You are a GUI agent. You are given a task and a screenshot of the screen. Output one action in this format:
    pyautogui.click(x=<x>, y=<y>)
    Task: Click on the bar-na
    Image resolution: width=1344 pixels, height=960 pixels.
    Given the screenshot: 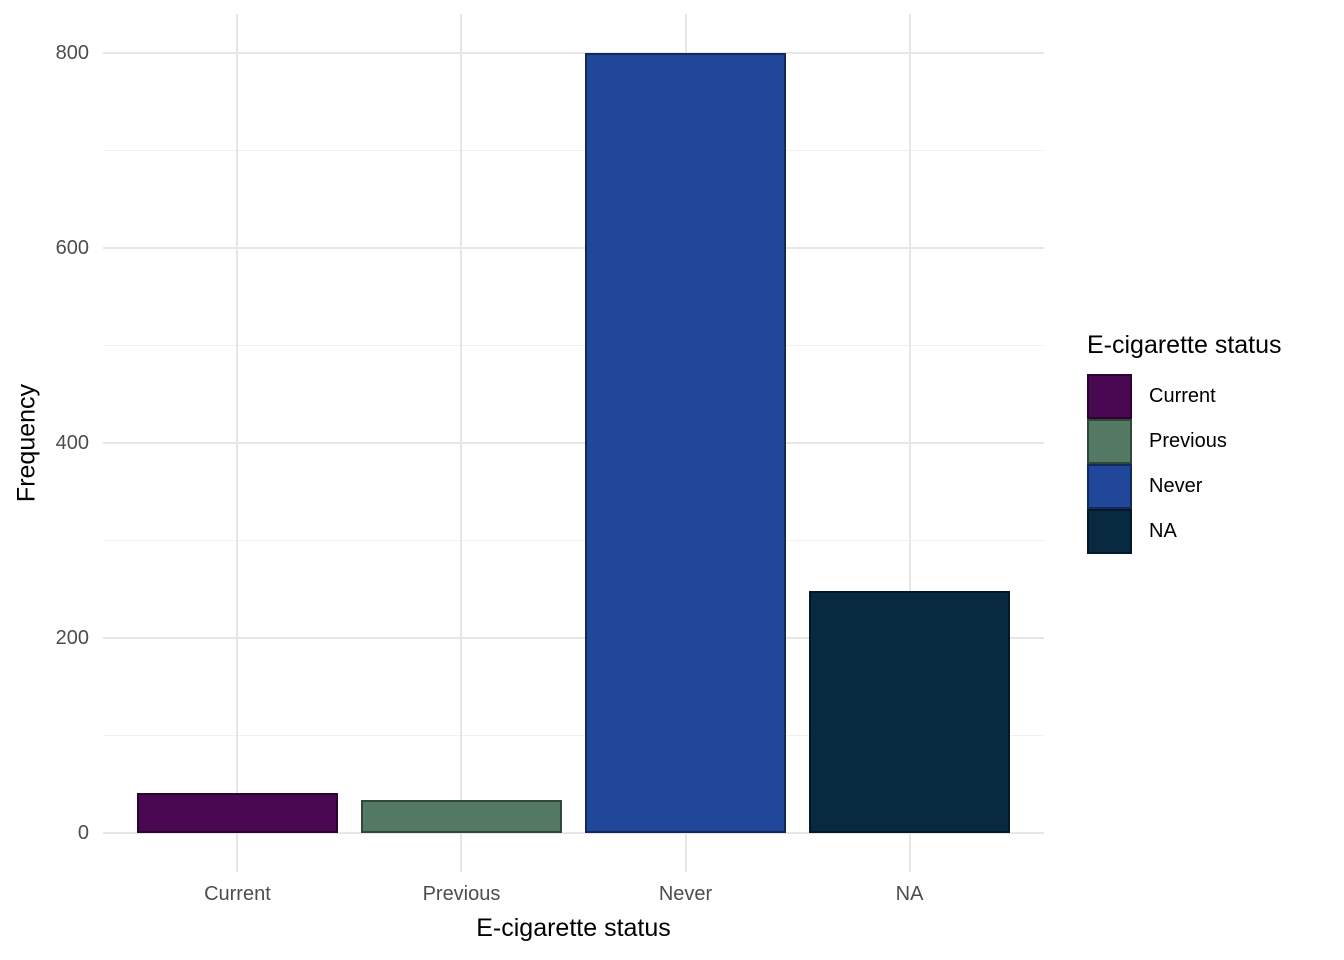 What is the action you would take?
    pyautogui.click(x=909, y=712)
    